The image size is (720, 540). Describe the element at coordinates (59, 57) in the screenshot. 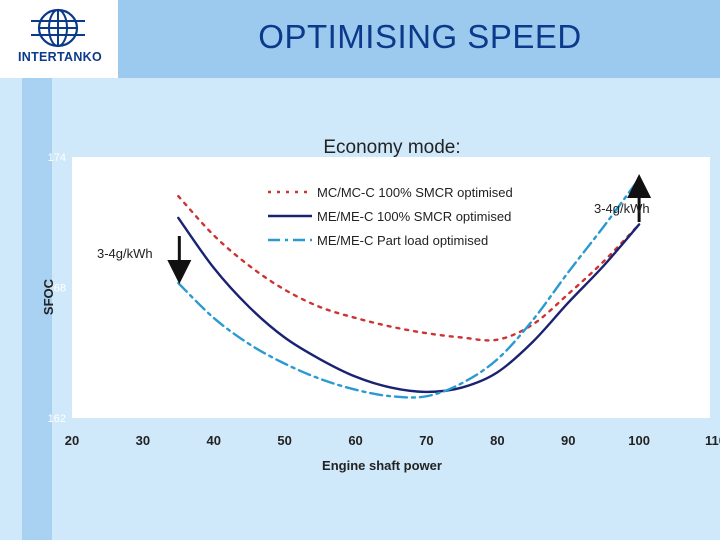

I see `logo-text: INTERTANKO` at that location.